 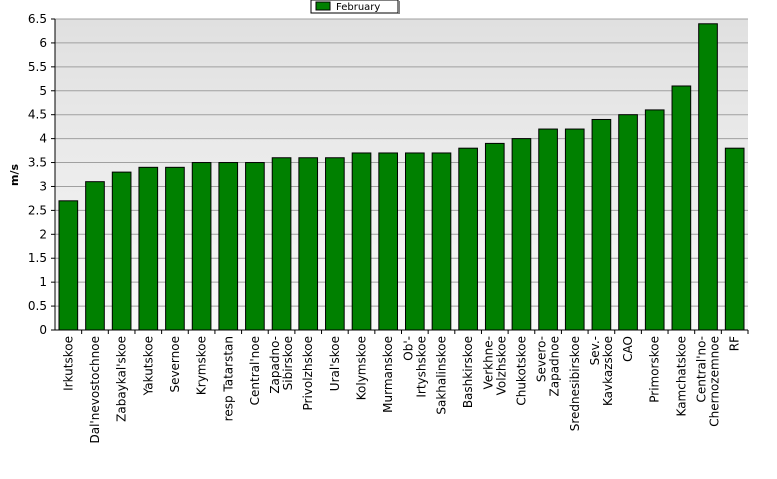 I want to click on x-tick-label: Irkutskoe, so click(x=68, y=363).